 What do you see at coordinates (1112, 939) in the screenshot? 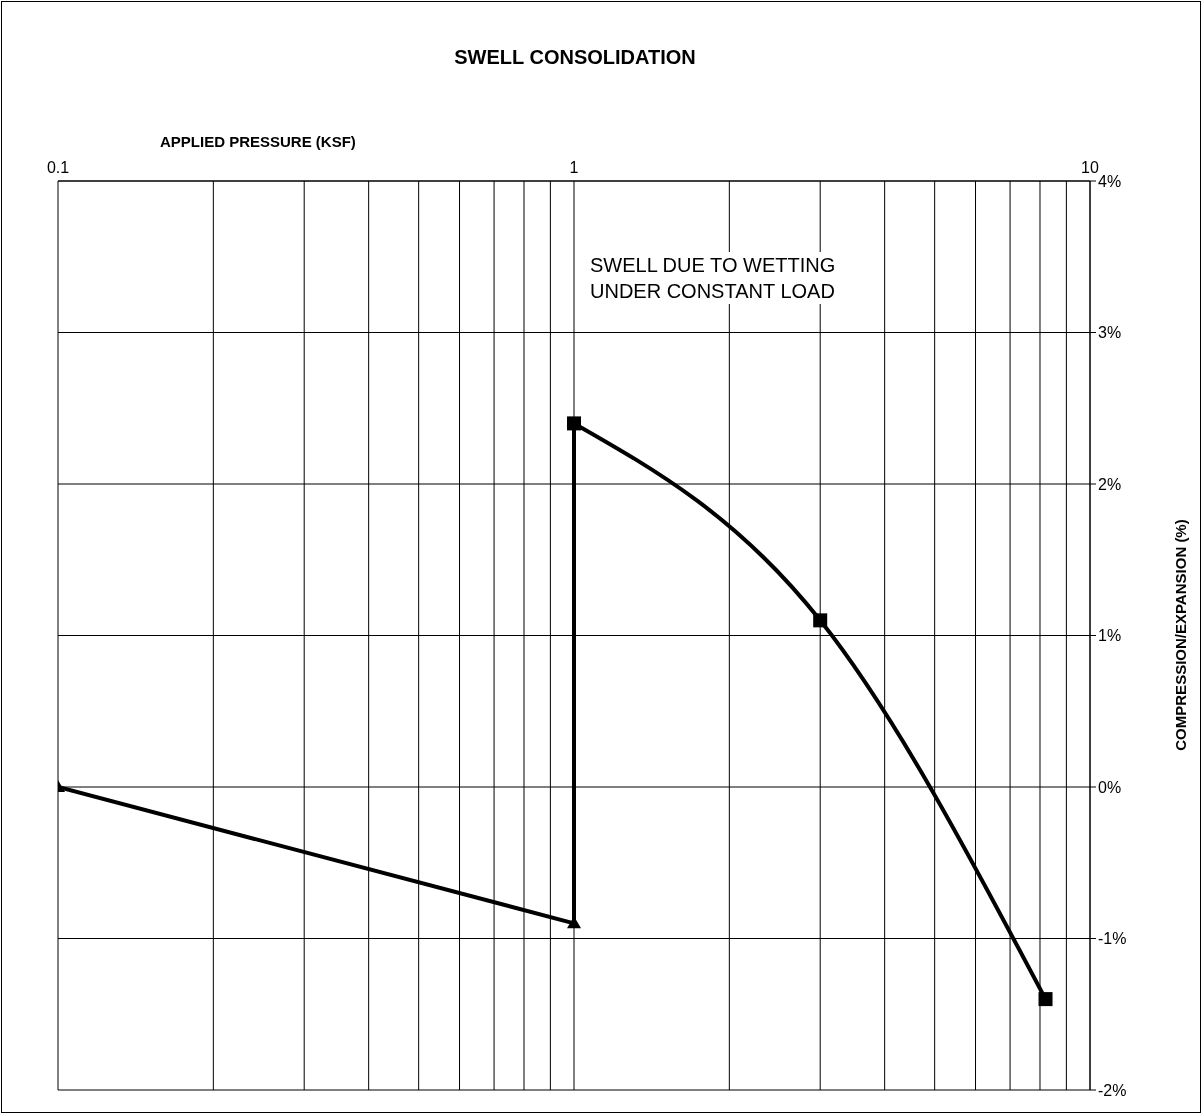
I see `y-tick-label: -1%` at bounding box center [1112, 939].